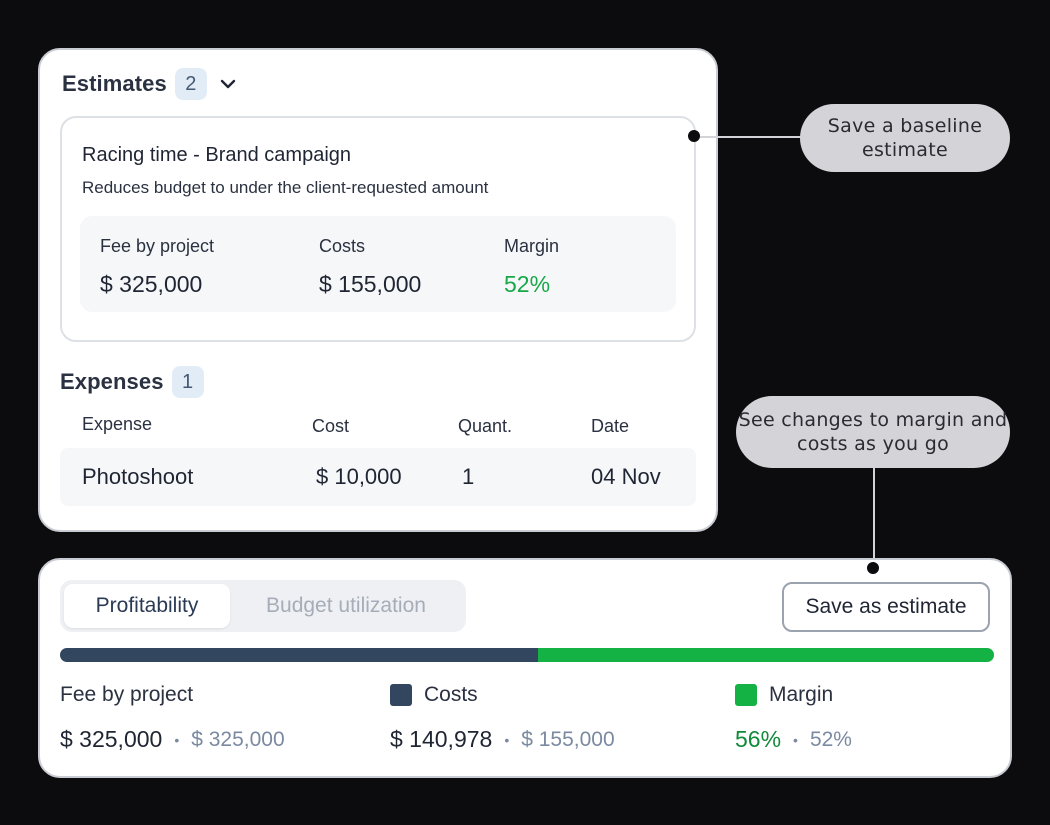 This screenshot has width=1050, height=825. What do you see at coordinates (568, 739) in the screenshot?
I see `summary-previous-value: $ 155,000` at bounding box center [568, 739].